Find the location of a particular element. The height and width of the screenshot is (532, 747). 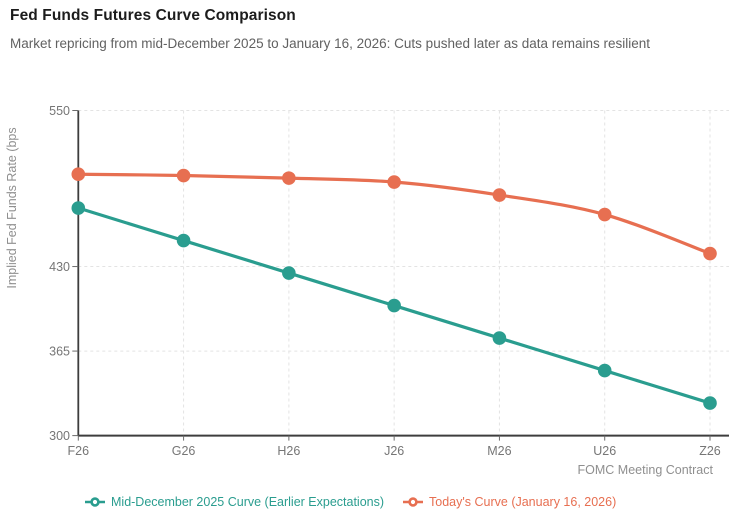

data-point-0-U26 is located at coordinates (604, 370).